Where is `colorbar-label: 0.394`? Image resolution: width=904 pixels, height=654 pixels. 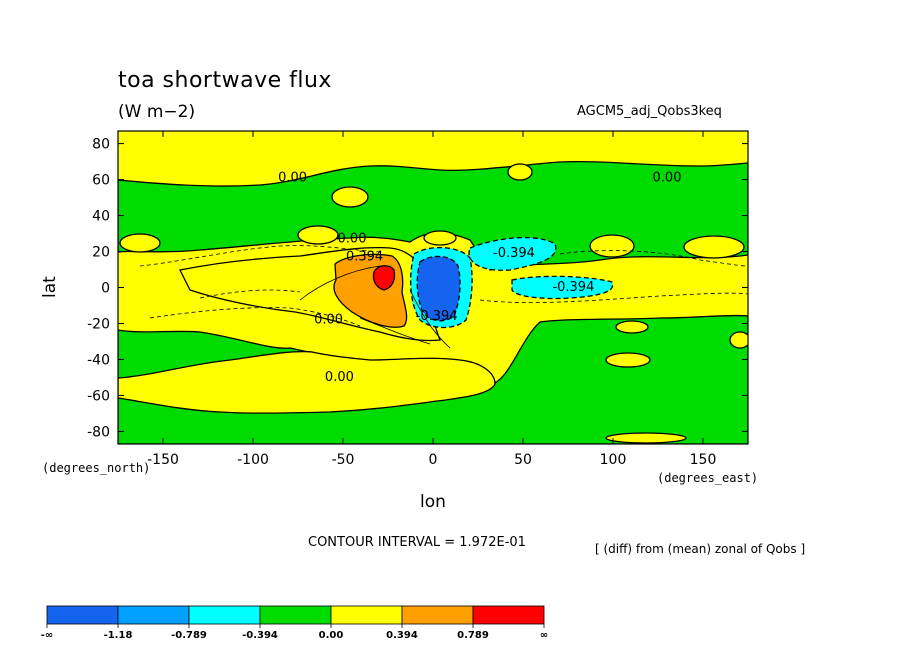 colorbar-label: 0.394 is located at coordinates (402, 635).